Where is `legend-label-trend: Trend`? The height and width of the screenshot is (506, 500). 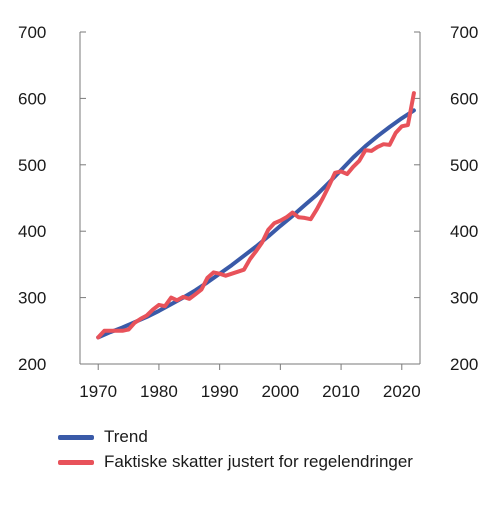
legend-label-trend: Trend is located at coordinates (126, 436).